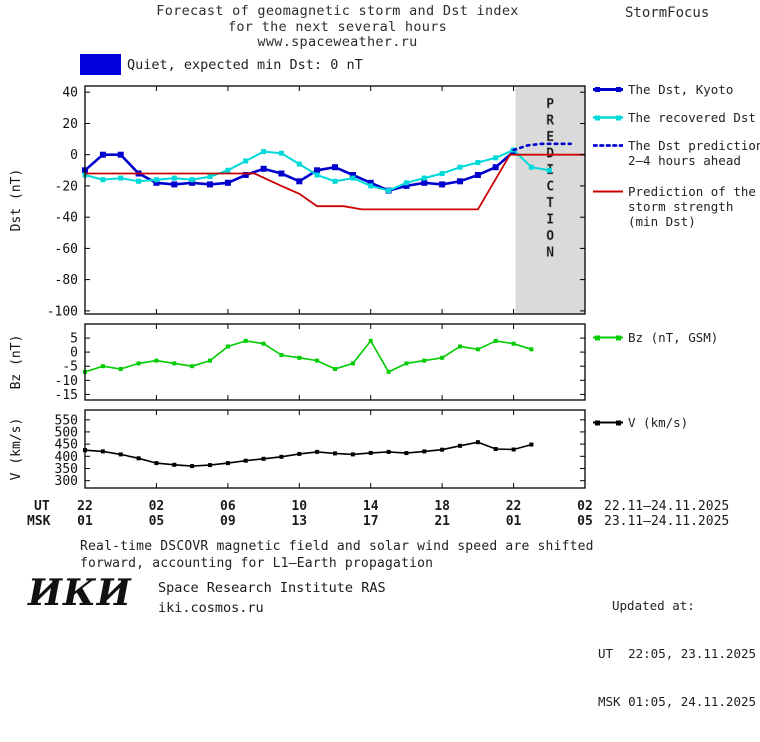 The image size is (760, 742). Describe the element at coordinates (70, 124) in the screenshot. I see `y-tick-label: 20` at that location.